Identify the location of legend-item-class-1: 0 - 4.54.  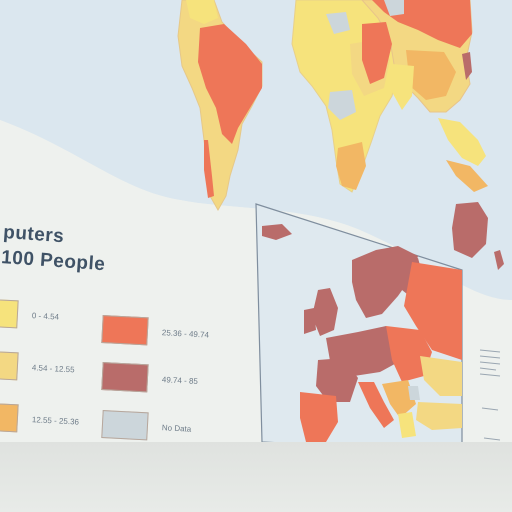
(30, 314).